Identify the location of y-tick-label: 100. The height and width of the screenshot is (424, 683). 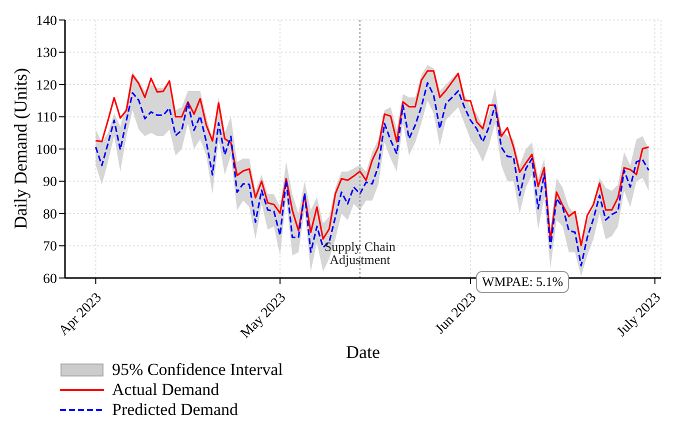
(46, 150).